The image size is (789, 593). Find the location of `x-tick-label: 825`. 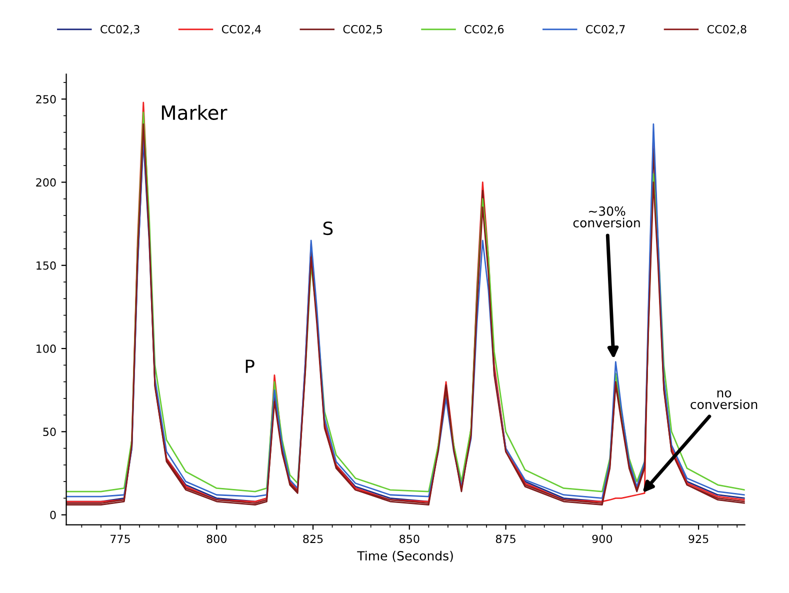

x-tick-label: 825 is located at coordinates (313, 539).